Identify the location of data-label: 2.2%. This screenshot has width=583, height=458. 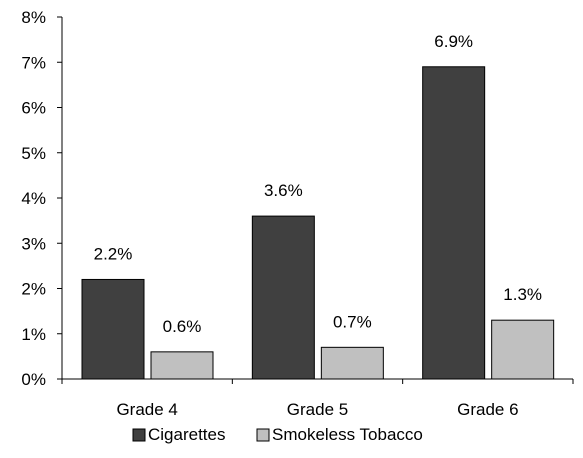
(113, 253).